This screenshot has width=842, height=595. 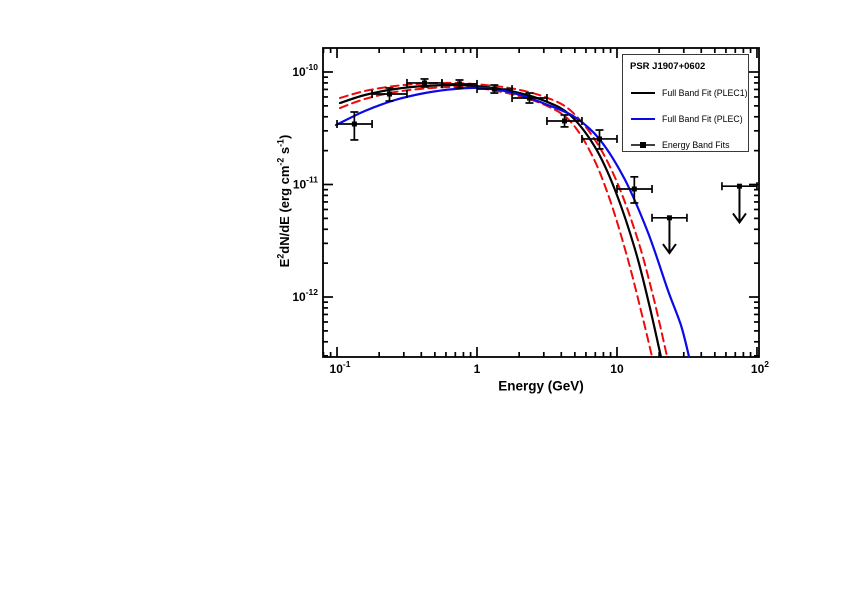 I want to click on legend-entry-label: Full Band Fit (PLEC1), so click(x=705, y=93).